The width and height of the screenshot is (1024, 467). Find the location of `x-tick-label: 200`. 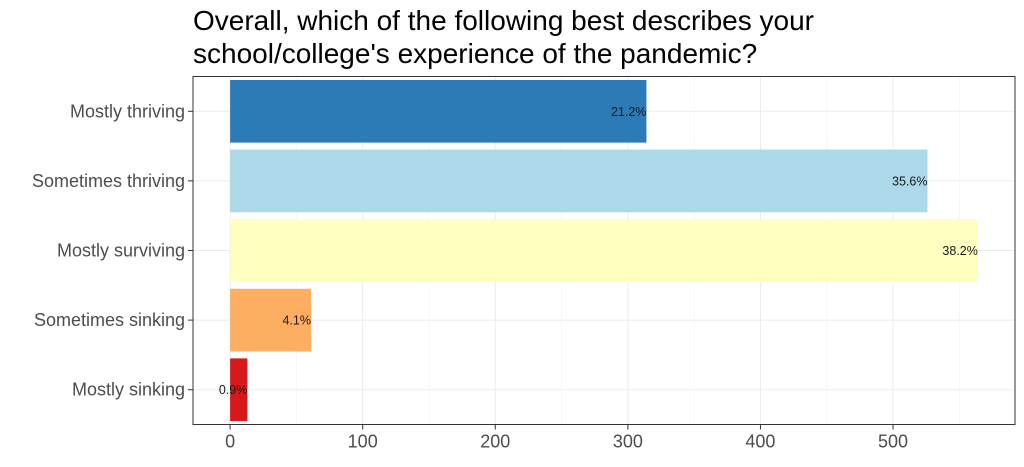

x-tick-label: 200 is located at coordinates (495, 442).